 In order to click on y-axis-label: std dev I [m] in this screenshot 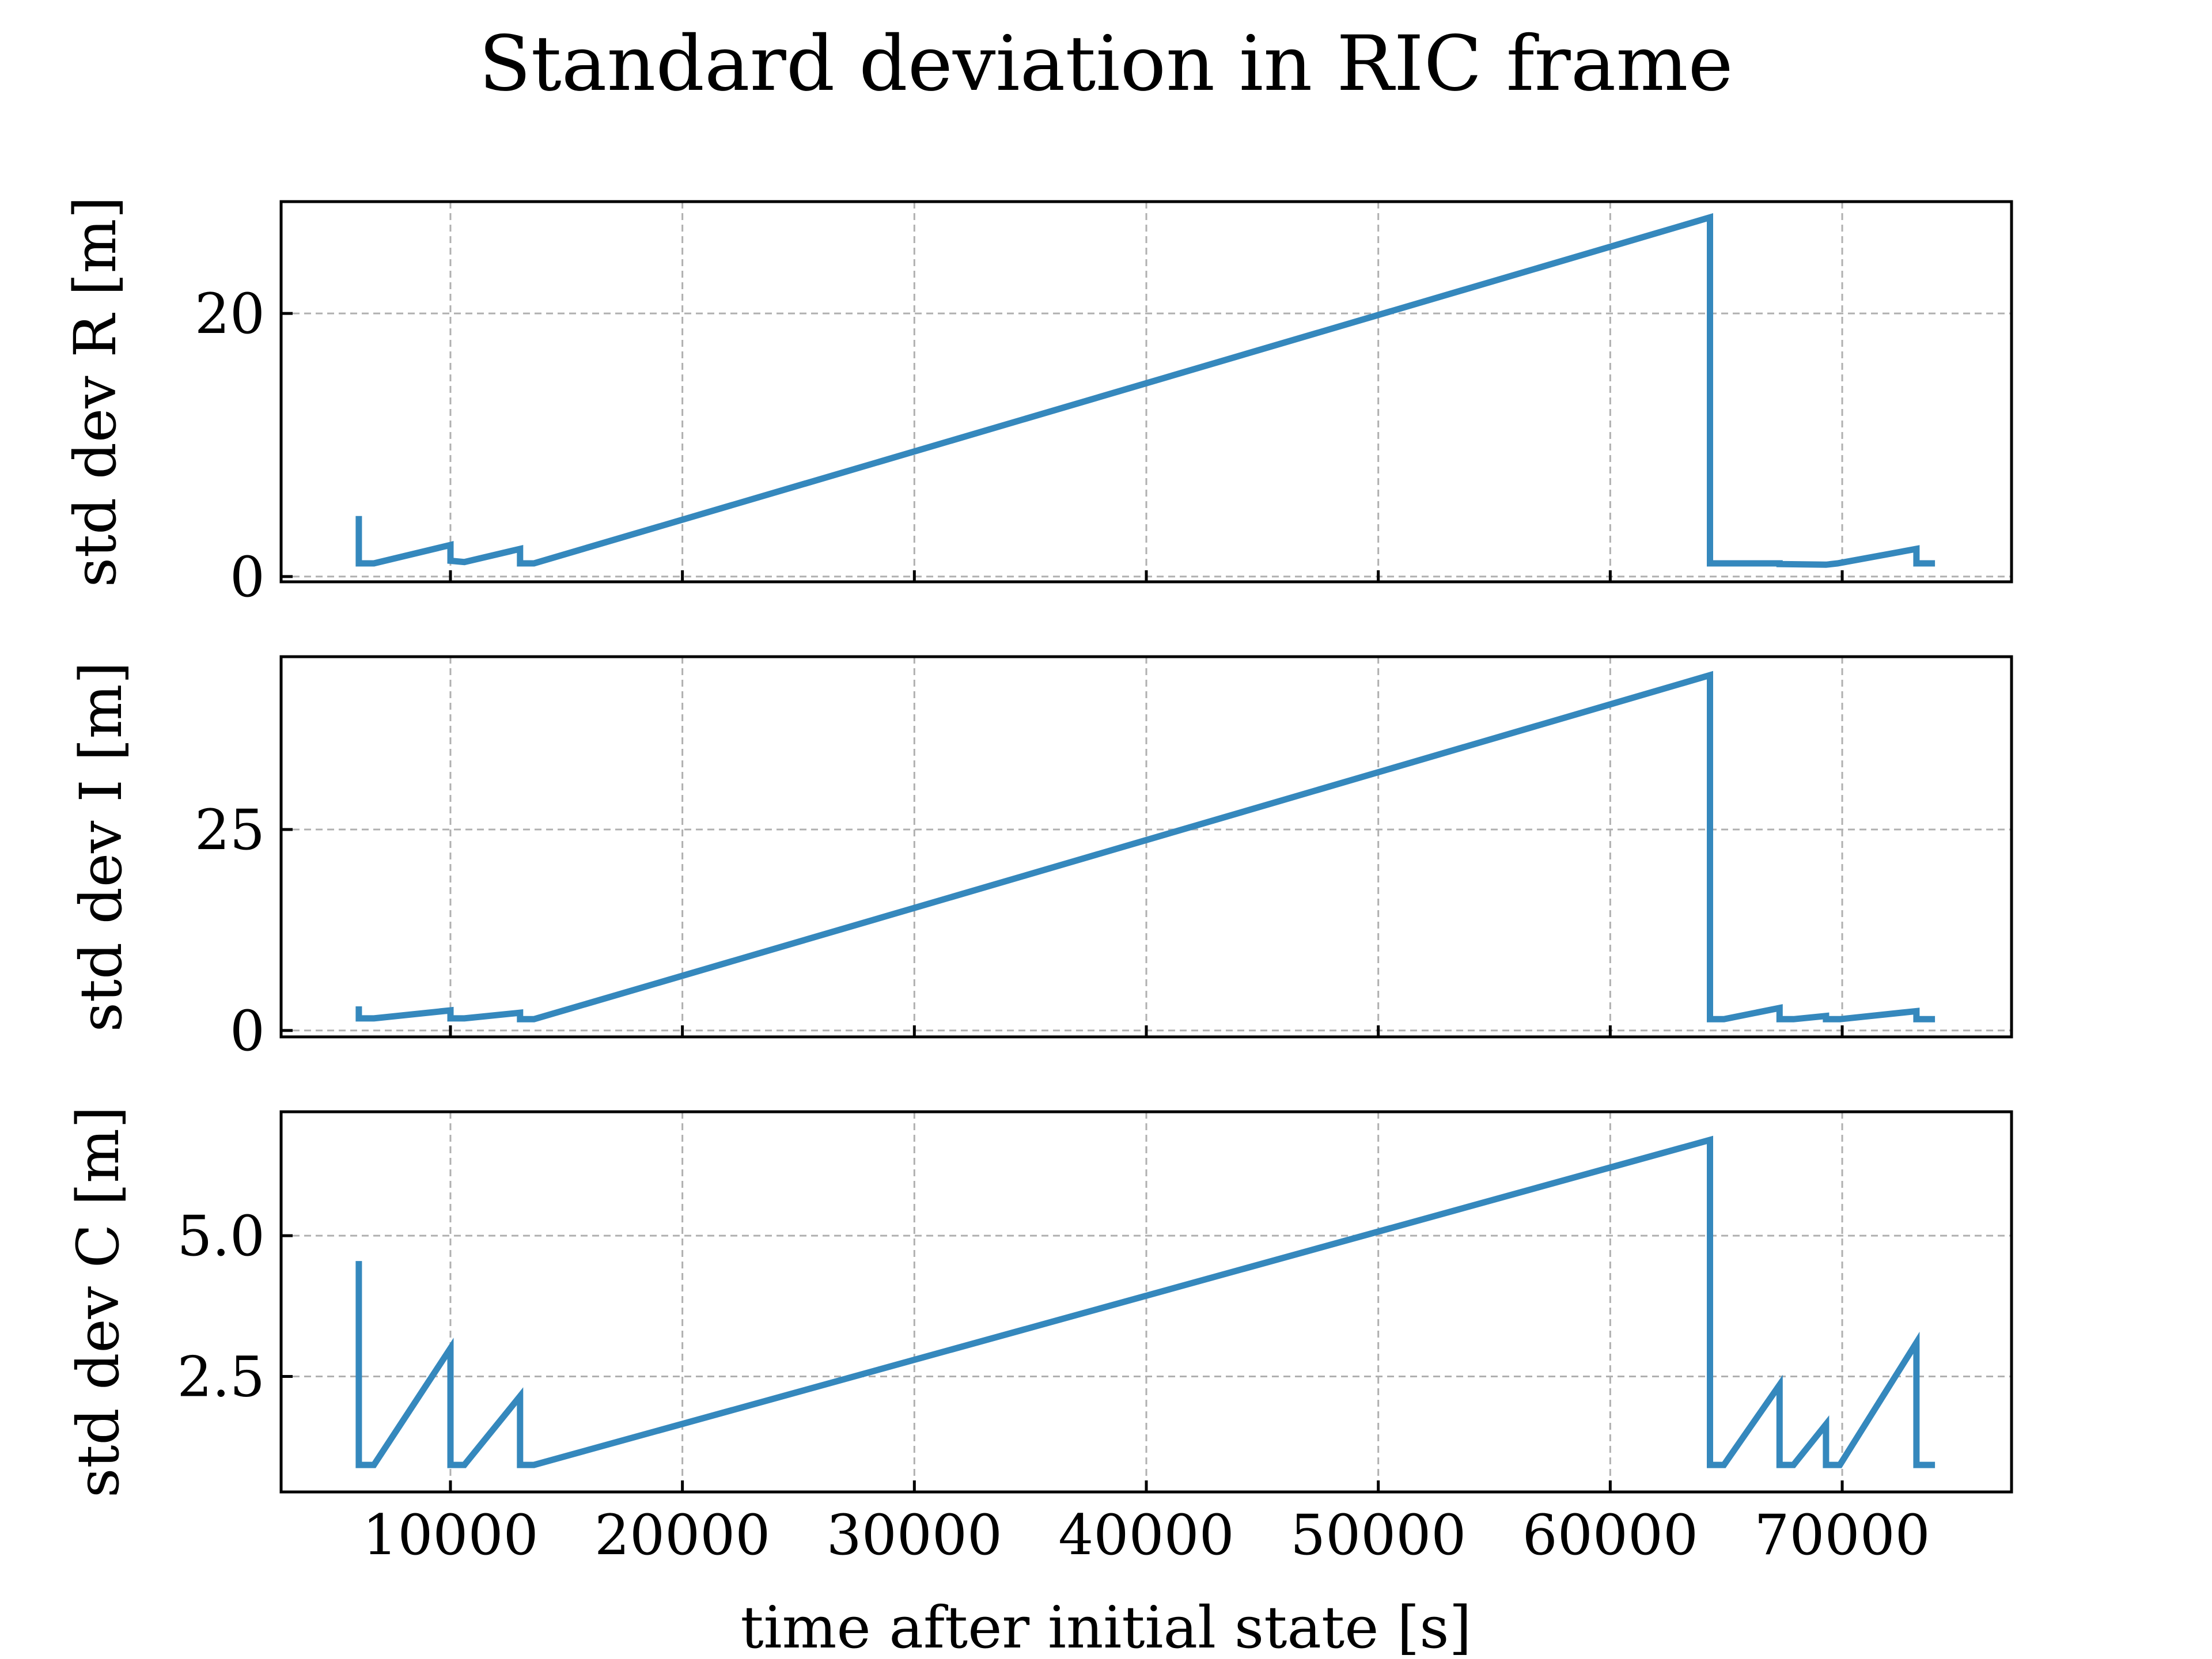, I will do `click(101, 847)`.